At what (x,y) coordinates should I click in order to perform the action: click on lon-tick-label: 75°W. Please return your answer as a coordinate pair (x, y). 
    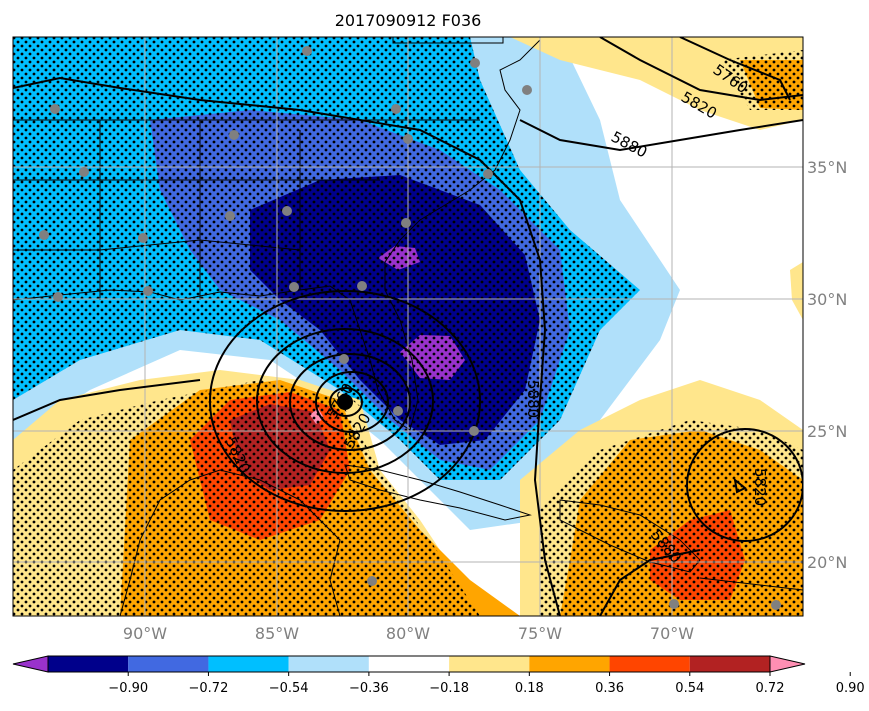
    Looking at the image, I should click on (540, 633).